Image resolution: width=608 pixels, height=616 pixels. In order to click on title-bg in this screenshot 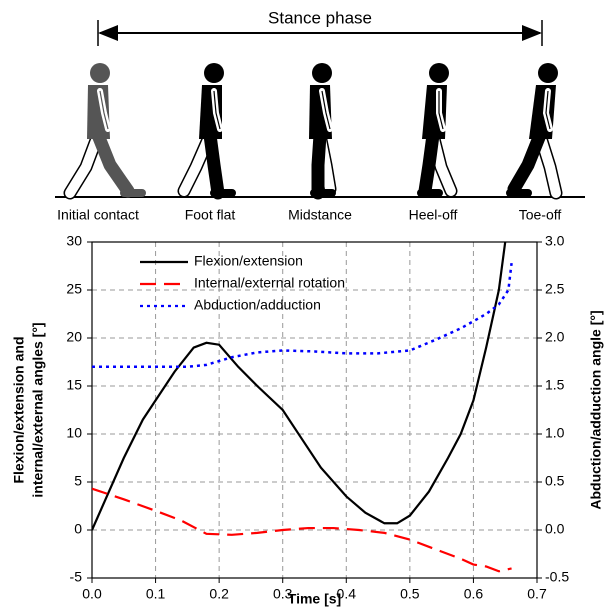, I will do `click(320, 19)`.